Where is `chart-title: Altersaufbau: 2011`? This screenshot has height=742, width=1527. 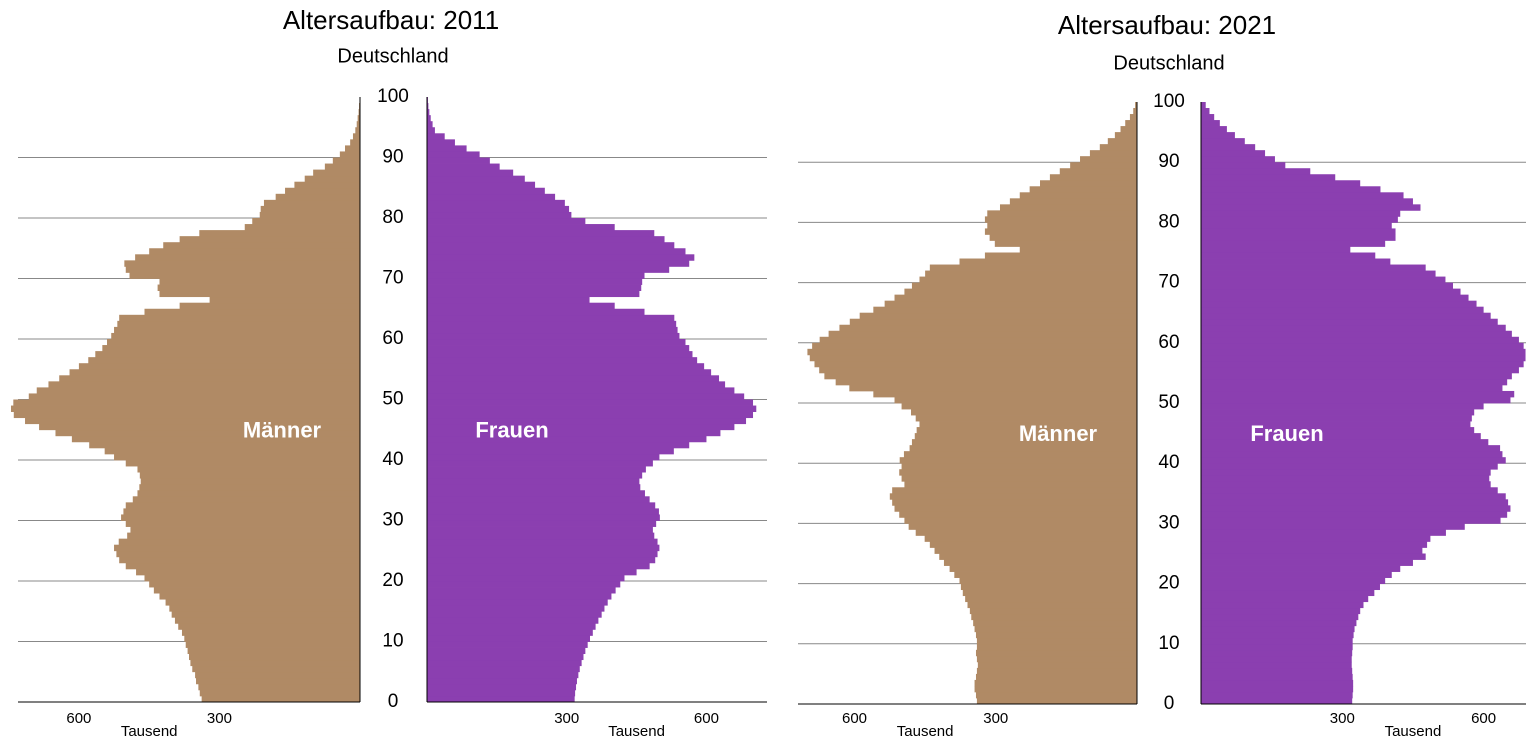
chart-title: Altersaufbau: 2011 is located at coordinates (391, 20).